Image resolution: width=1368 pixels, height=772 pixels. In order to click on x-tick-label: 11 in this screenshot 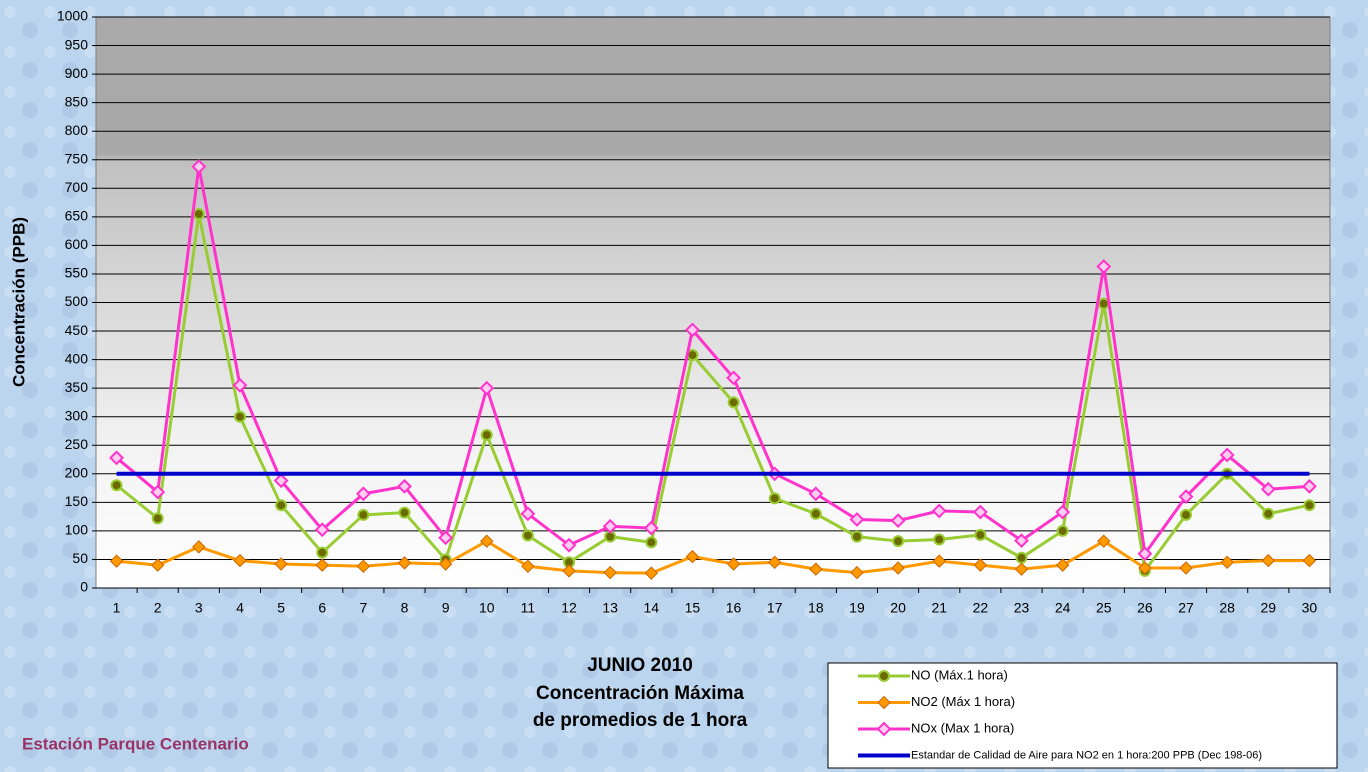, I will do `click(528, 608)`.